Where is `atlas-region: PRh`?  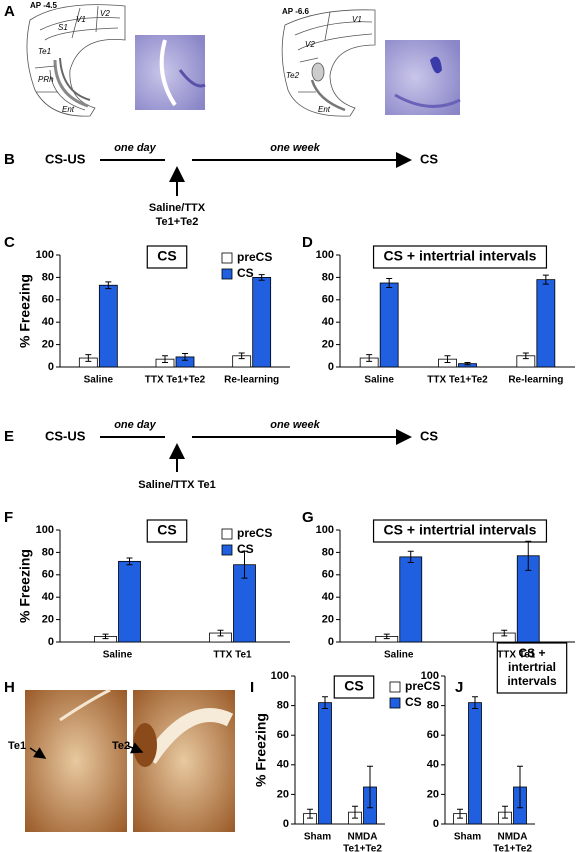
atlas-region: PRh is located at coordinates (46, 79).